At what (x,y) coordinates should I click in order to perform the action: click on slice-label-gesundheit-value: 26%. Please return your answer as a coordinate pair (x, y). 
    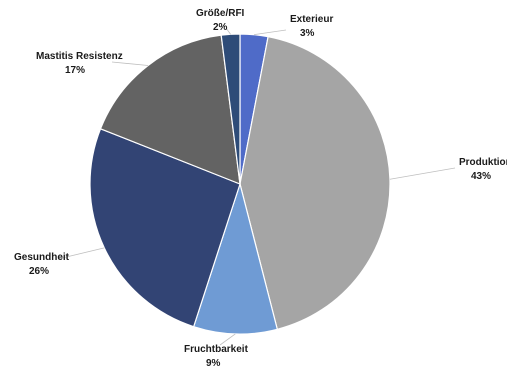
    Looking at the image, I should click on (39, 271).